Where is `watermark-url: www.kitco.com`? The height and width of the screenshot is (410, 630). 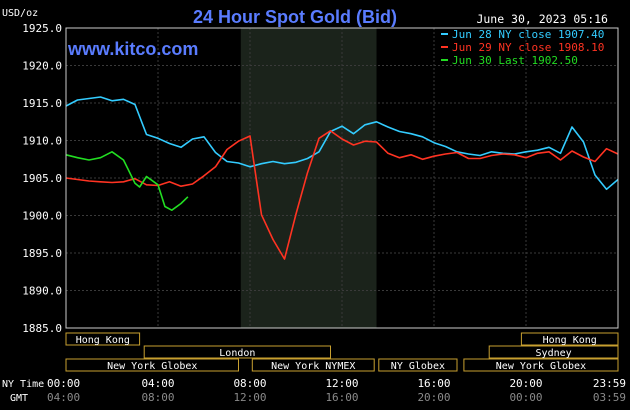 watermark-url: www.kitco.com is located at coordinates (132, 49).